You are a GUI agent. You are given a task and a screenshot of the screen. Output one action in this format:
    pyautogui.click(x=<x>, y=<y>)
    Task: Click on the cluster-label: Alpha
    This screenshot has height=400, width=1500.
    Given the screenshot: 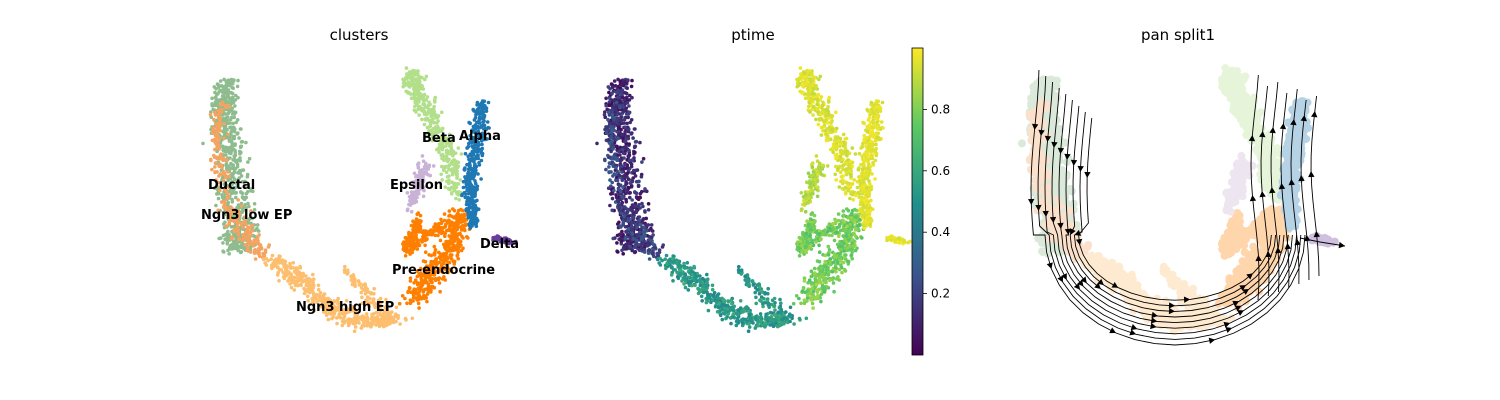 What is the action you would take?
    pyautogui.click(x=480, y=136)
    